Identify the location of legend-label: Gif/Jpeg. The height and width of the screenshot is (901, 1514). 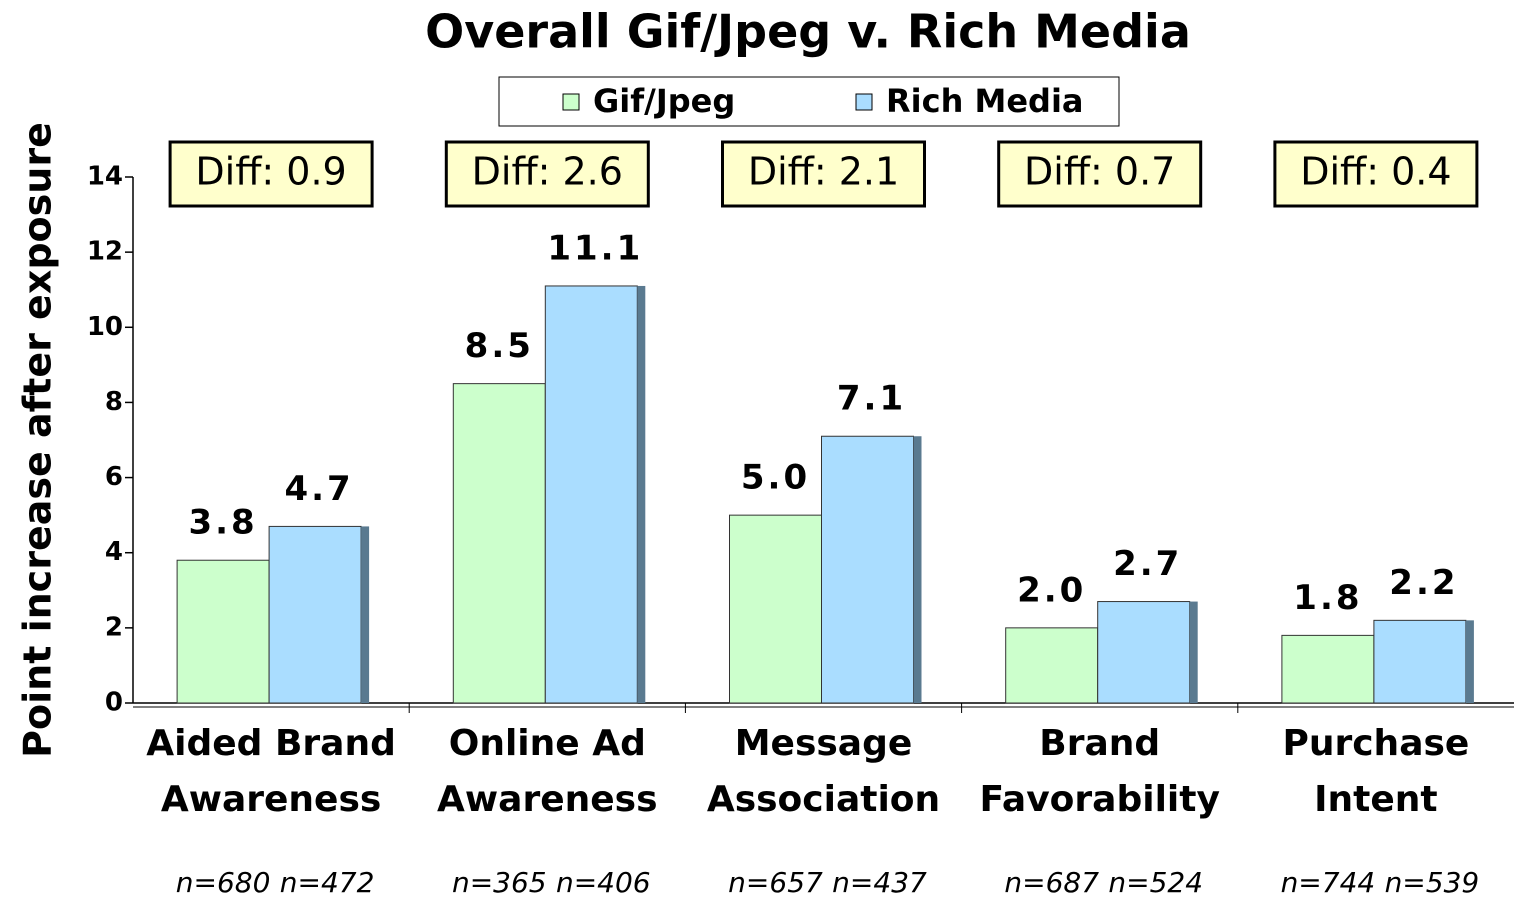
(664, 101).